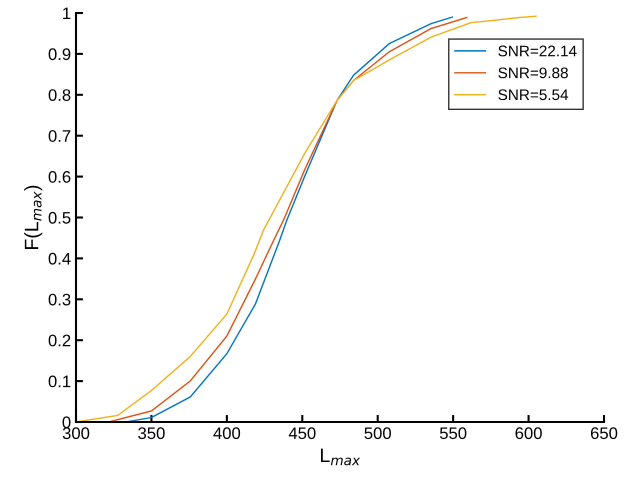 Image resolution: width=629 pixels, height=482 pixels. What do you see at coordinates (59, 340) in the screenshot?
I see `y-tick-label: 0.2` at bounding box center [59, 340].